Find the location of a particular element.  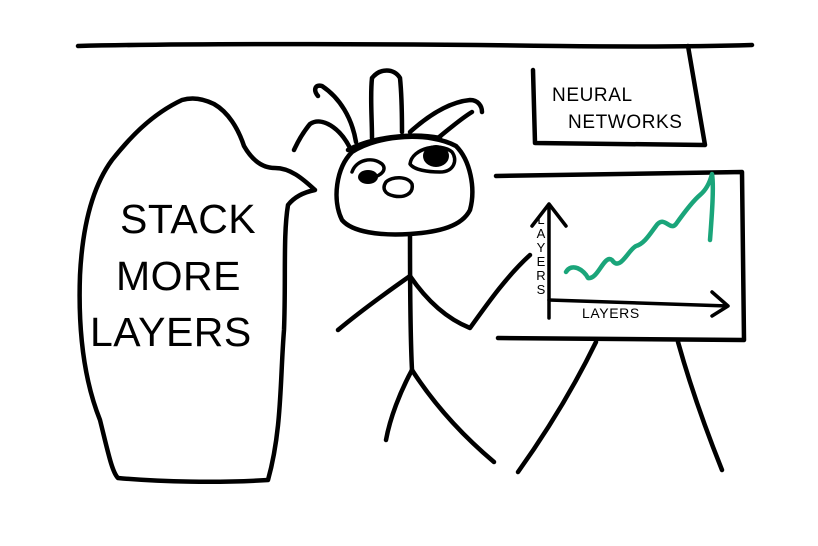

sign-frame is located at coordinates (619, 95).